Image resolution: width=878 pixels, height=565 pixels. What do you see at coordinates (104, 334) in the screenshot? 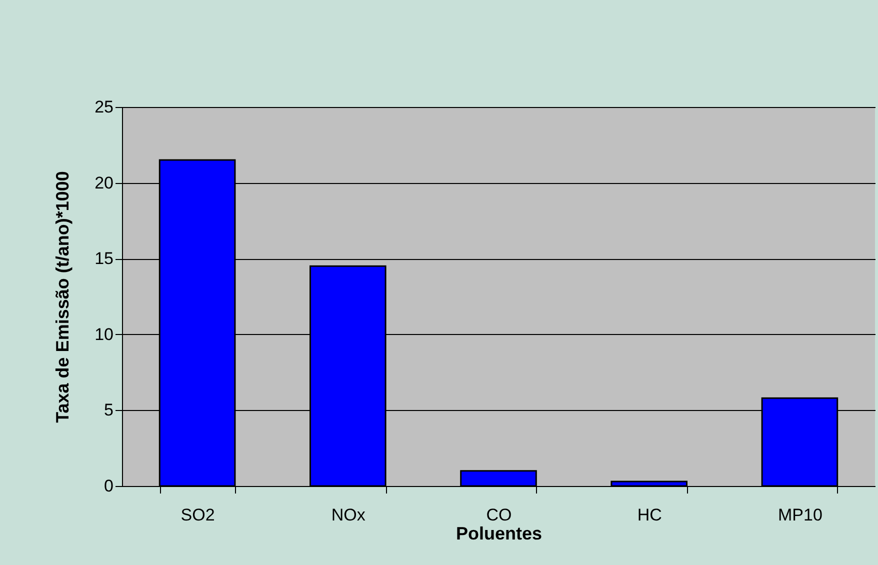
I see `y-tick-label: 10` at bounding box center [104, 334].